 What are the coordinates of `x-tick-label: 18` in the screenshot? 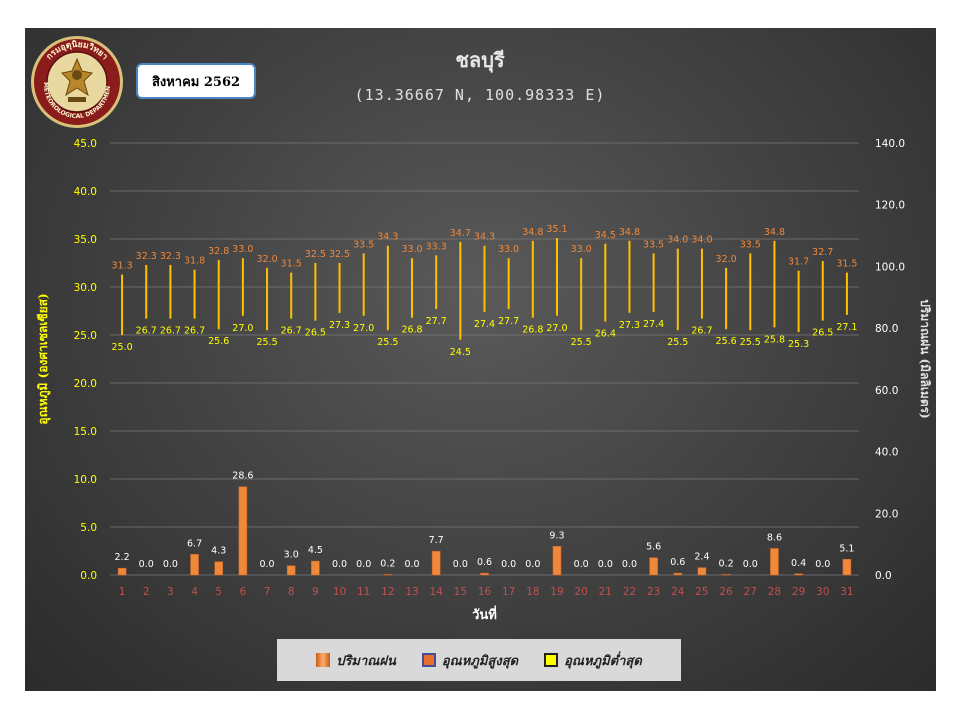 It's located at (532, 592).